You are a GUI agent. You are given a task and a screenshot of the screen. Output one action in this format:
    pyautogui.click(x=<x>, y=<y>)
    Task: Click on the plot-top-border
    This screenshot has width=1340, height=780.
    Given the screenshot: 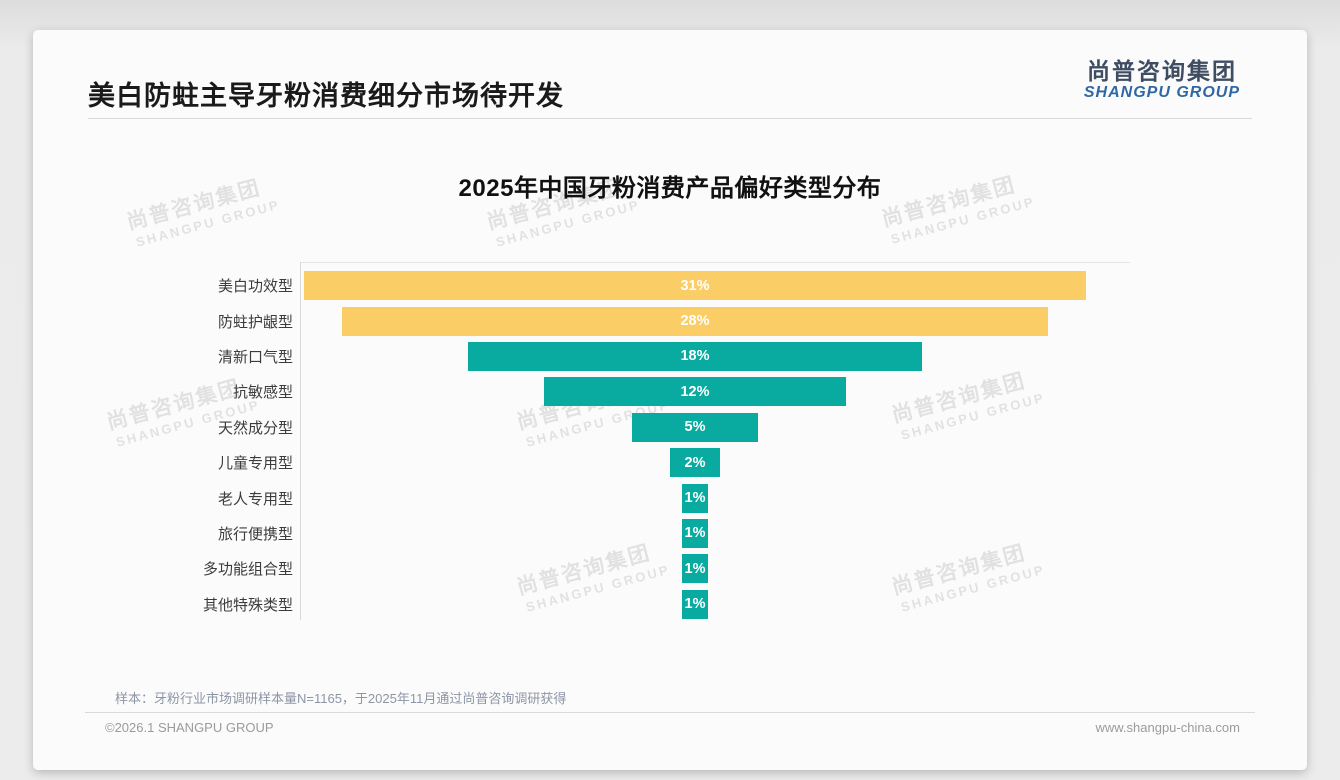 What is the action you would take?
    pyautogui.click(x=715, y=262)
    